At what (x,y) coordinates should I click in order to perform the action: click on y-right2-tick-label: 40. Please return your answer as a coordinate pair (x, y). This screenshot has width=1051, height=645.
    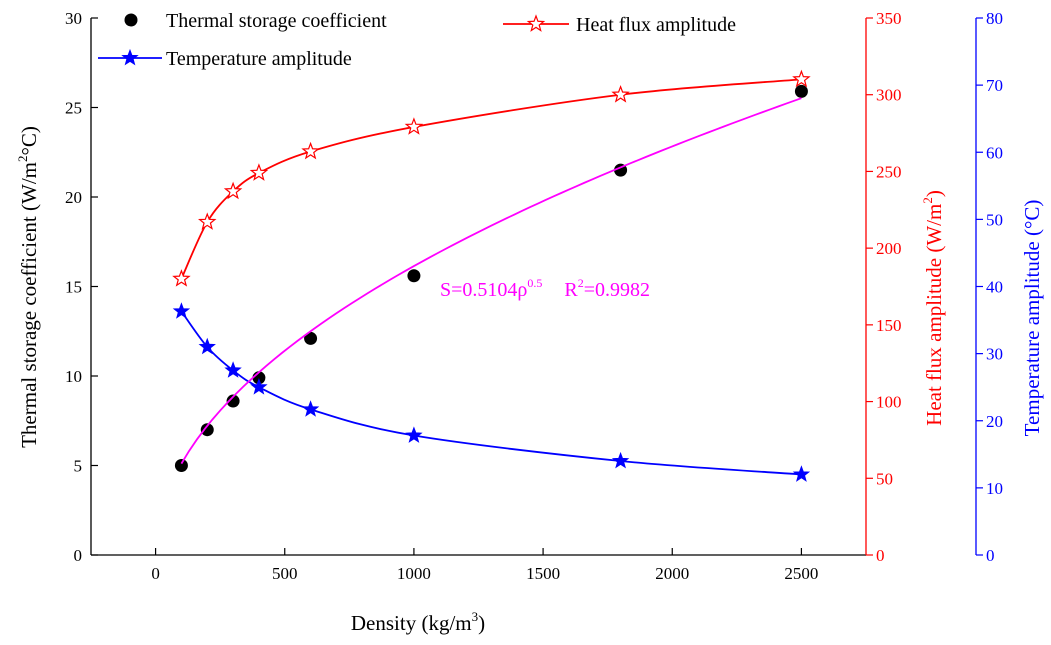
    Looking at the image, I should click on (994, 287).